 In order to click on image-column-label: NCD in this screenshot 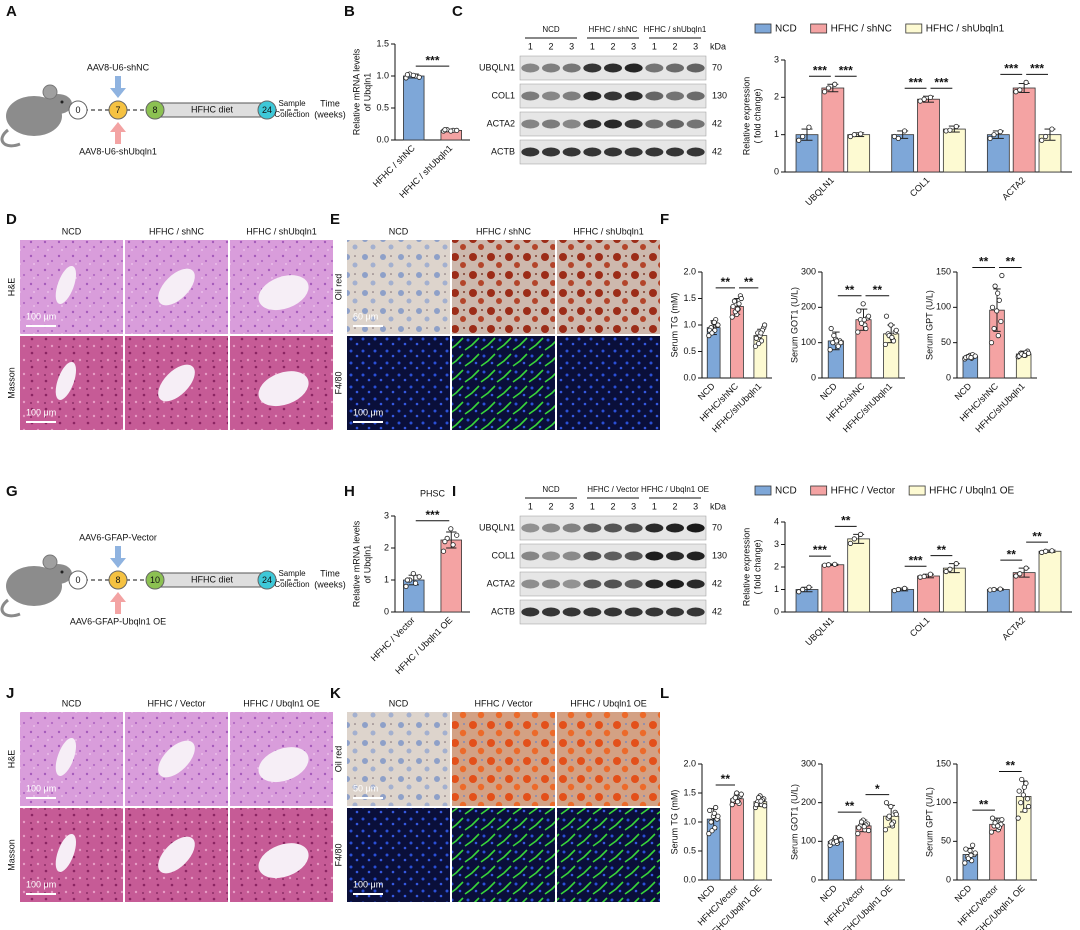, I will do `click(72, 703)`.